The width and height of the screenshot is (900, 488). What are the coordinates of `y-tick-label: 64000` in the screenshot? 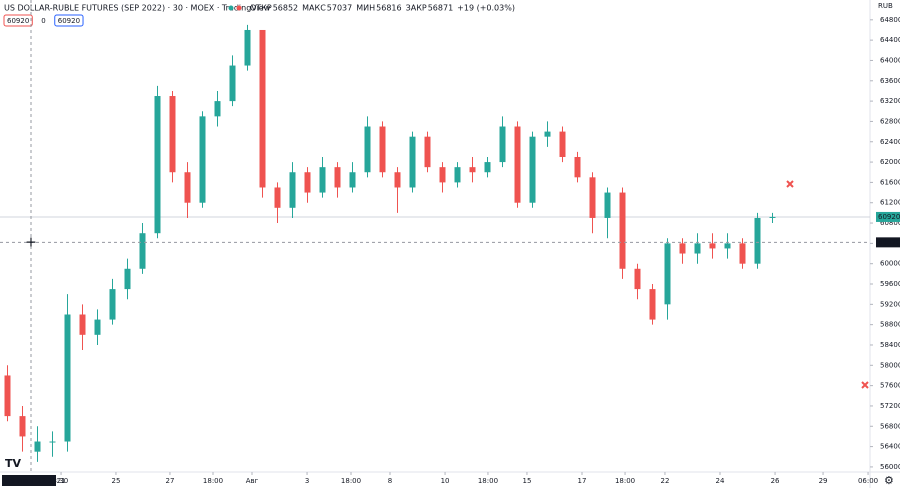 It's located at (890, 60).